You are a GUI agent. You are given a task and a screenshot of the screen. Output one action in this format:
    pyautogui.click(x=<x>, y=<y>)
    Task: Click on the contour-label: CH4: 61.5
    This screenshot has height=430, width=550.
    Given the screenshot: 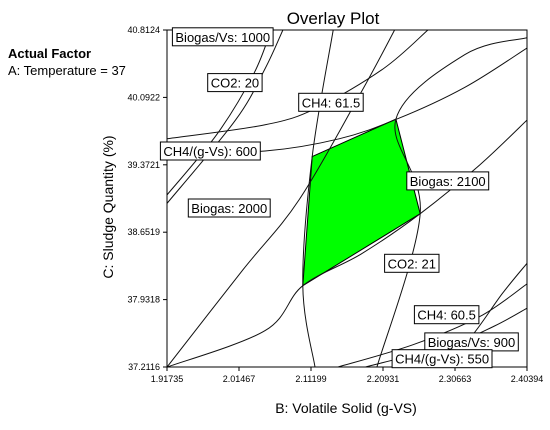 What is the action you would take?
    pyautogui.click(x=331, y=102)
    